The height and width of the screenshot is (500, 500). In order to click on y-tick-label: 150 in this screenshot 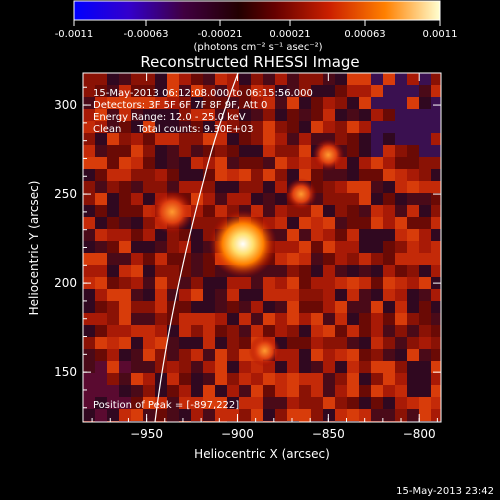, I will do `click(65, 372)`.